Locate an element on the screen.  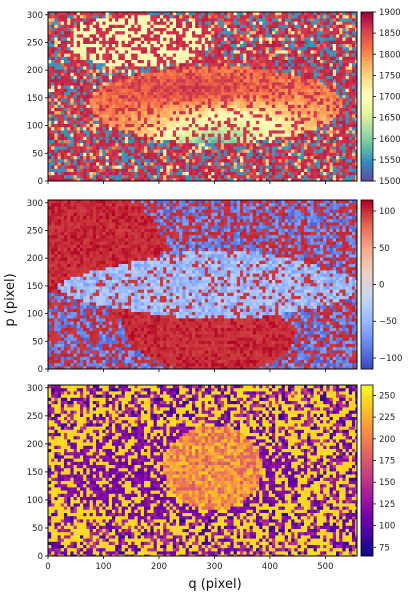
top-colorbar-tick-label: 1500 is located at coordinates (390, 182).